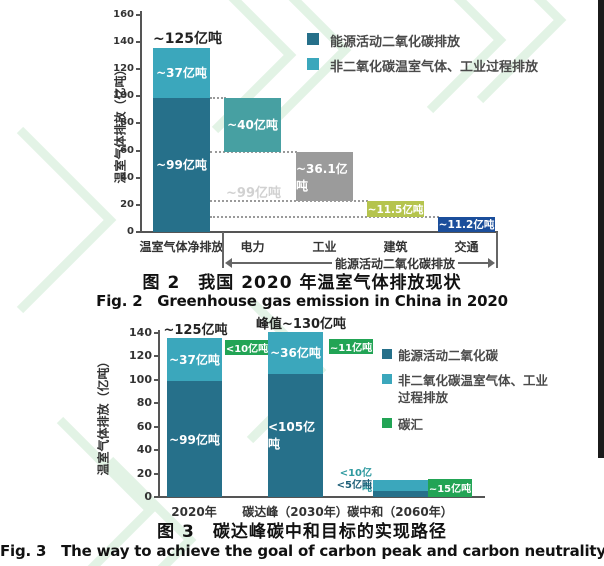 This screenshot has width=604, height=566. I want to click on fig3-bar-segment-碳达峰（2030年）: <105亿吨, so click(295, 435).